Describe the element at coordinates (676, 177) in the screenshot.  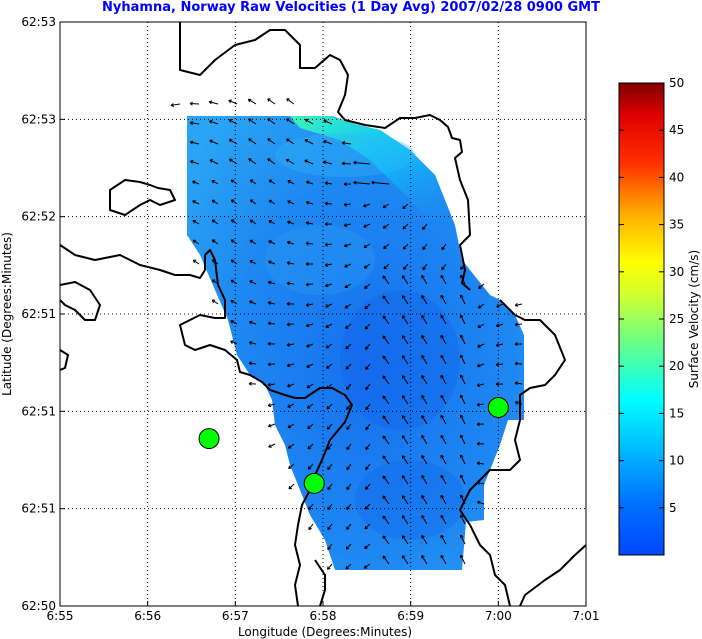
I see `colorbar-tick-label: 40` at that location.